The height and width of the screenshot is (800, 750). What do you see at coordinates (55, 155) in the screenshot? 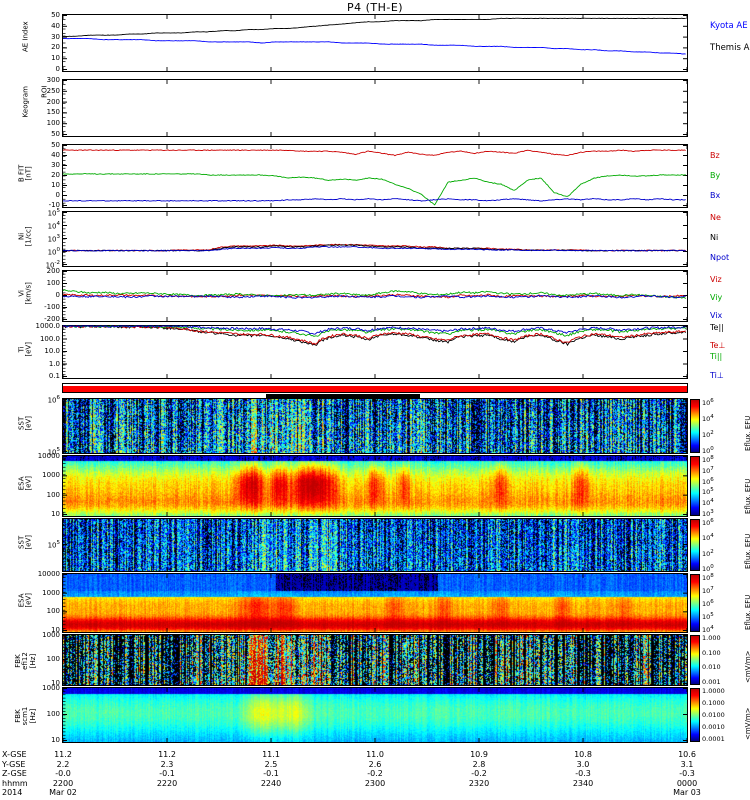
I see `ytick-bfit-1: 40` at bounding box center [55, 155].